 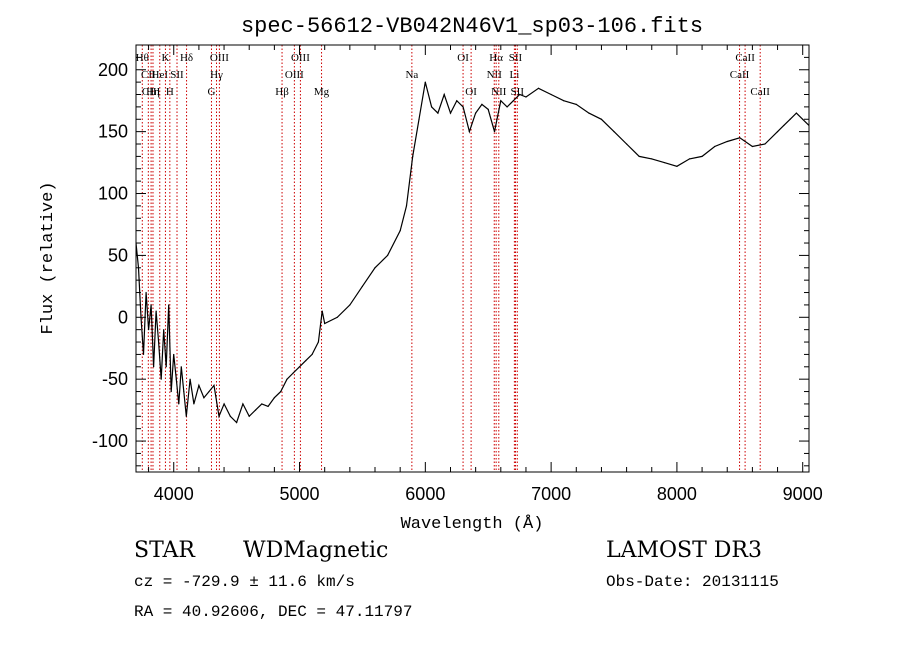 I want to click on x-tick-label: 4000, so click(x=174, y=494).